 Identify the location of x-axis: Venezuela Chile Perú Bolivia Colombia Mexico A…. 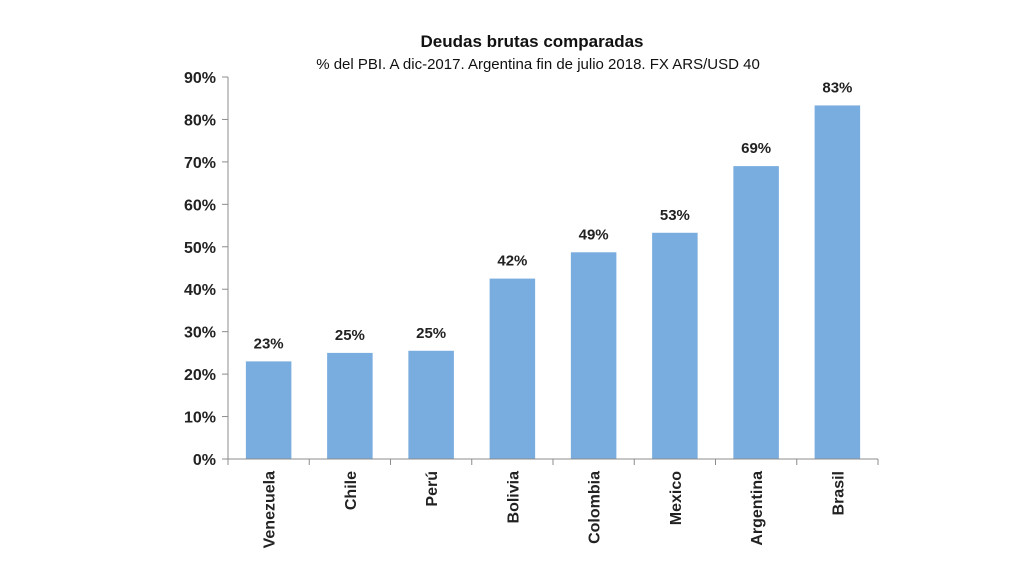
(553, 503).